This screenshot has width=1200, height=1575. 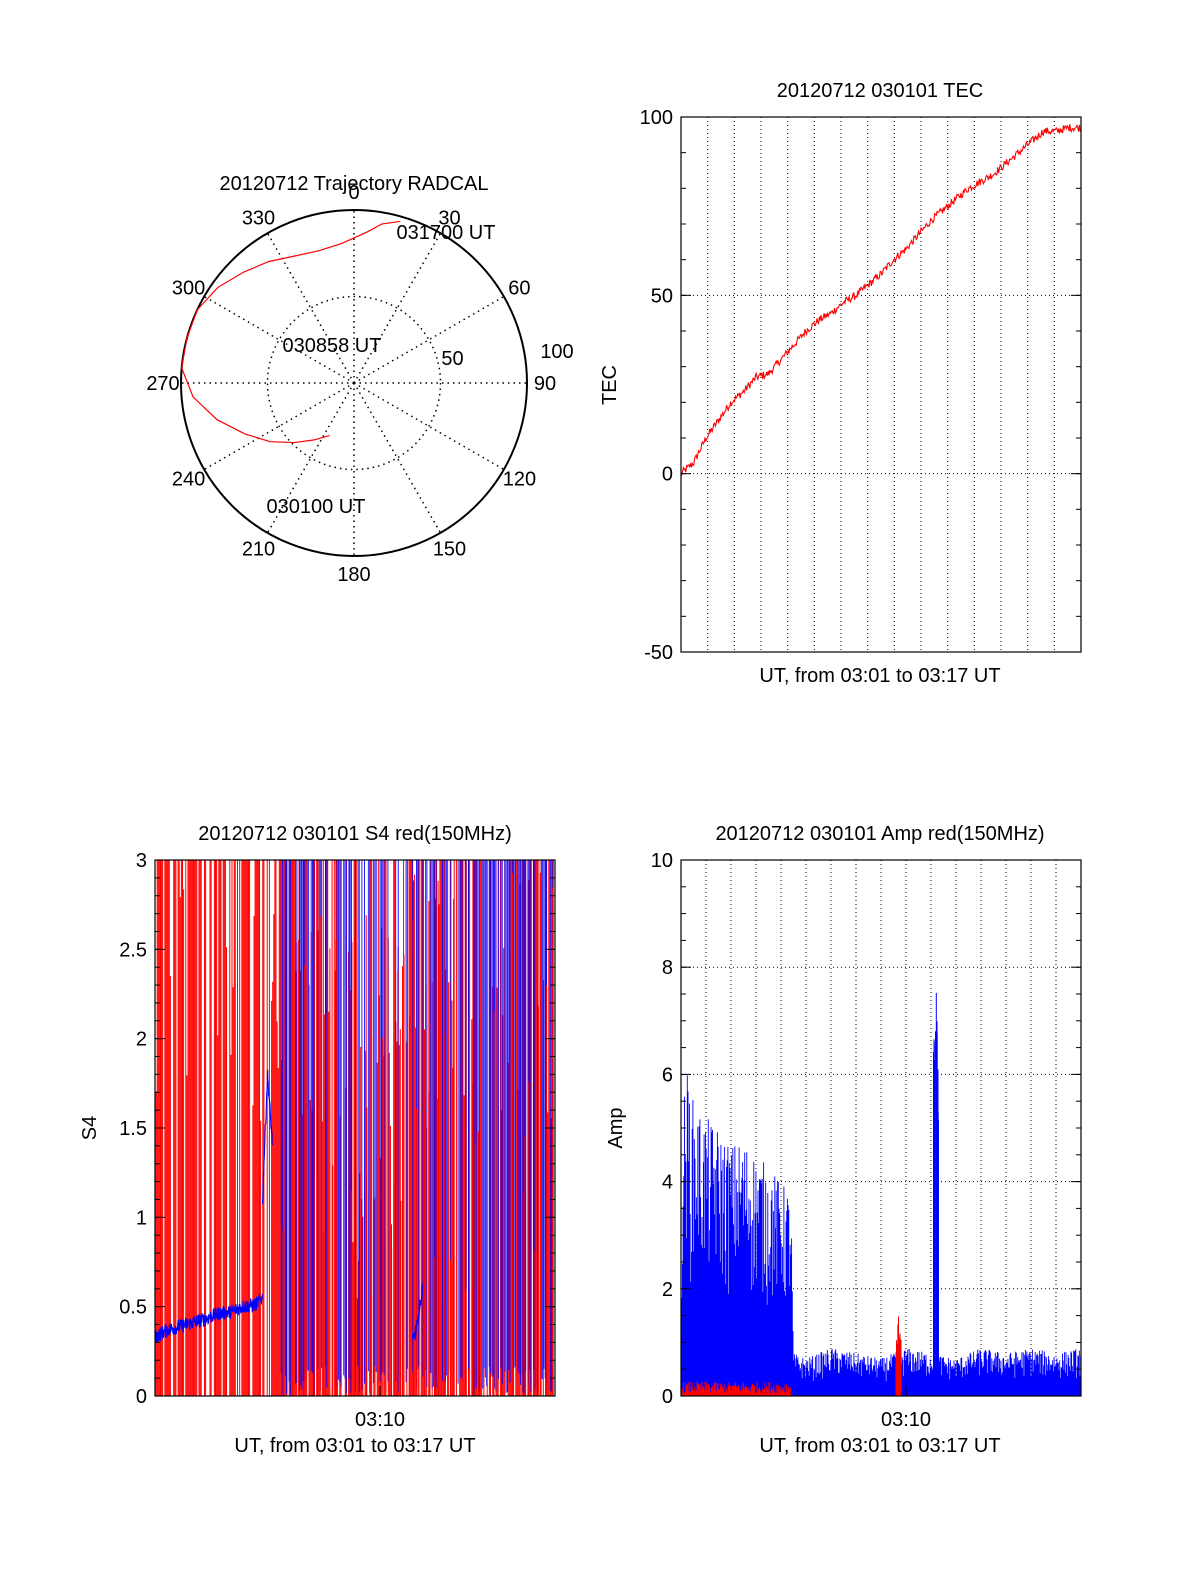 What do you see at coordinates (667, 1183) in the screenshot?
I see `y-tick-label: 4` at bounding box center [667, 1183].